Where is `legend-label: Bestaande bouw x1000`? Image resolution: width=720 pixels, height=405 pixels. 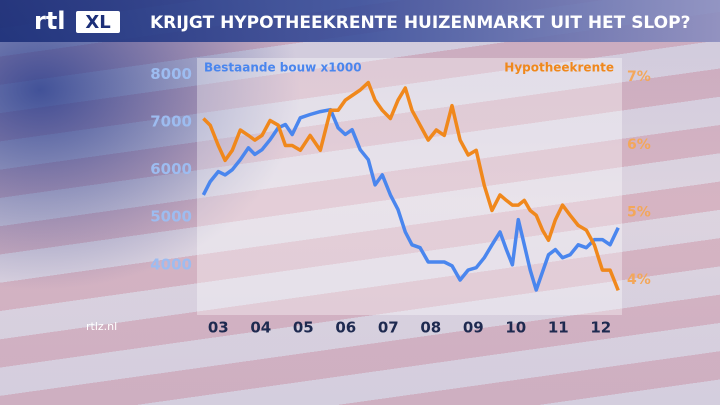
legend-label: Bestaande bouw x1000 is located at coordinates (283, 68).